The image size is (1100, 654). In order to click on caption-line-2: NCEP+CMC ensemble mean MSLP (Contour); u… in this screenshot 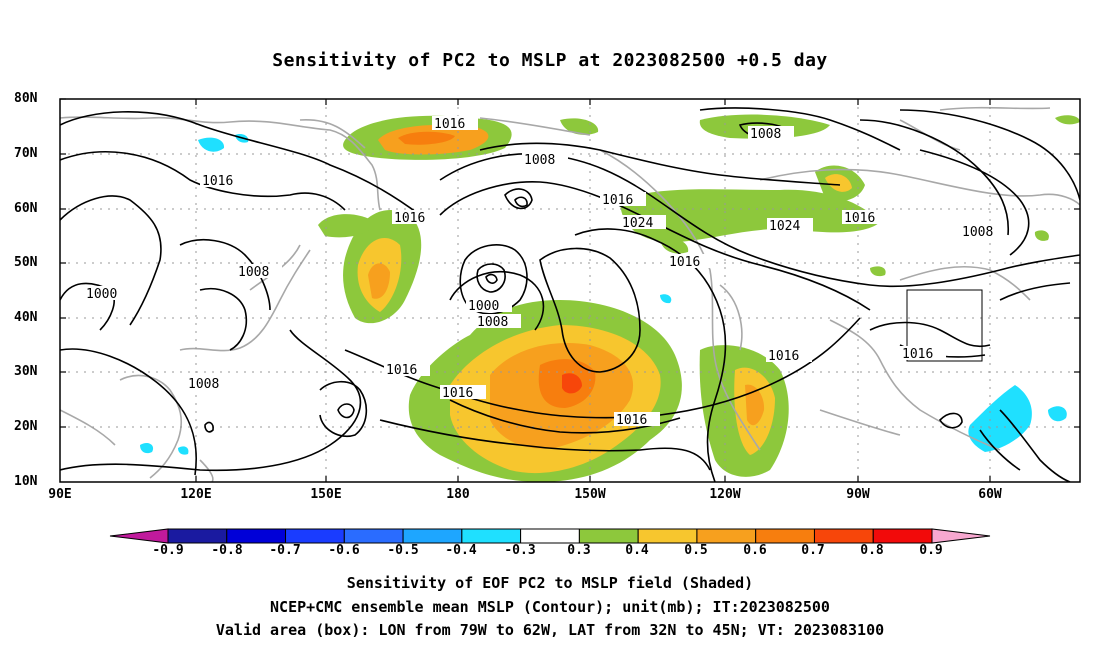, I will do `click(550, 607)`.